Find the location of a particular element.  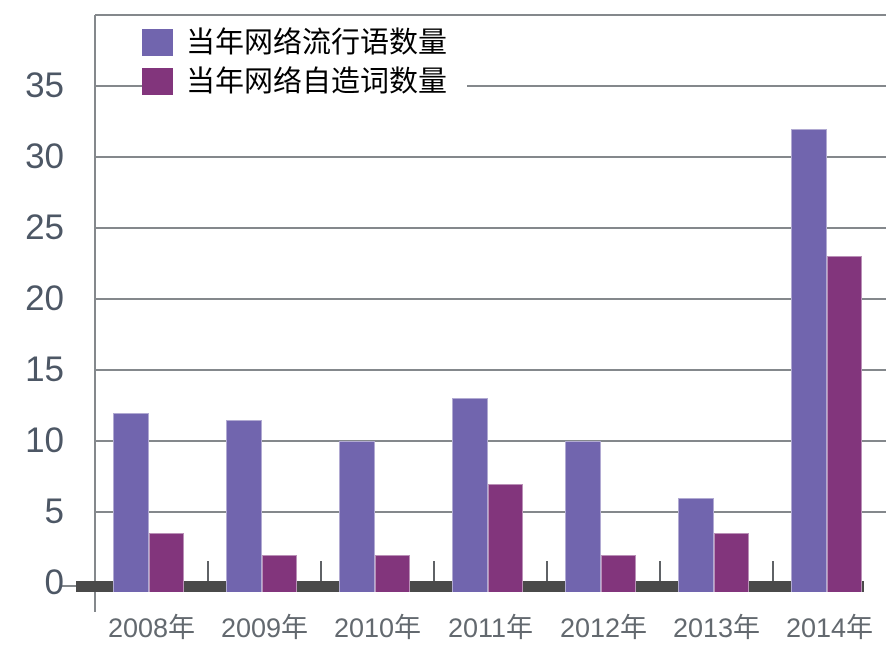

legend-label-buzzwords: 当年网络流行语数量 is located at coordinates (317, 42).